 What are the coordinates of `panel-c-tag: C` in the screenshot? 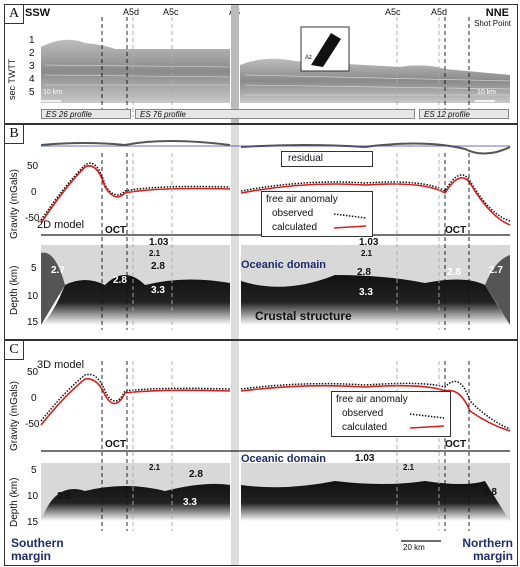 It's located at (14, 350).